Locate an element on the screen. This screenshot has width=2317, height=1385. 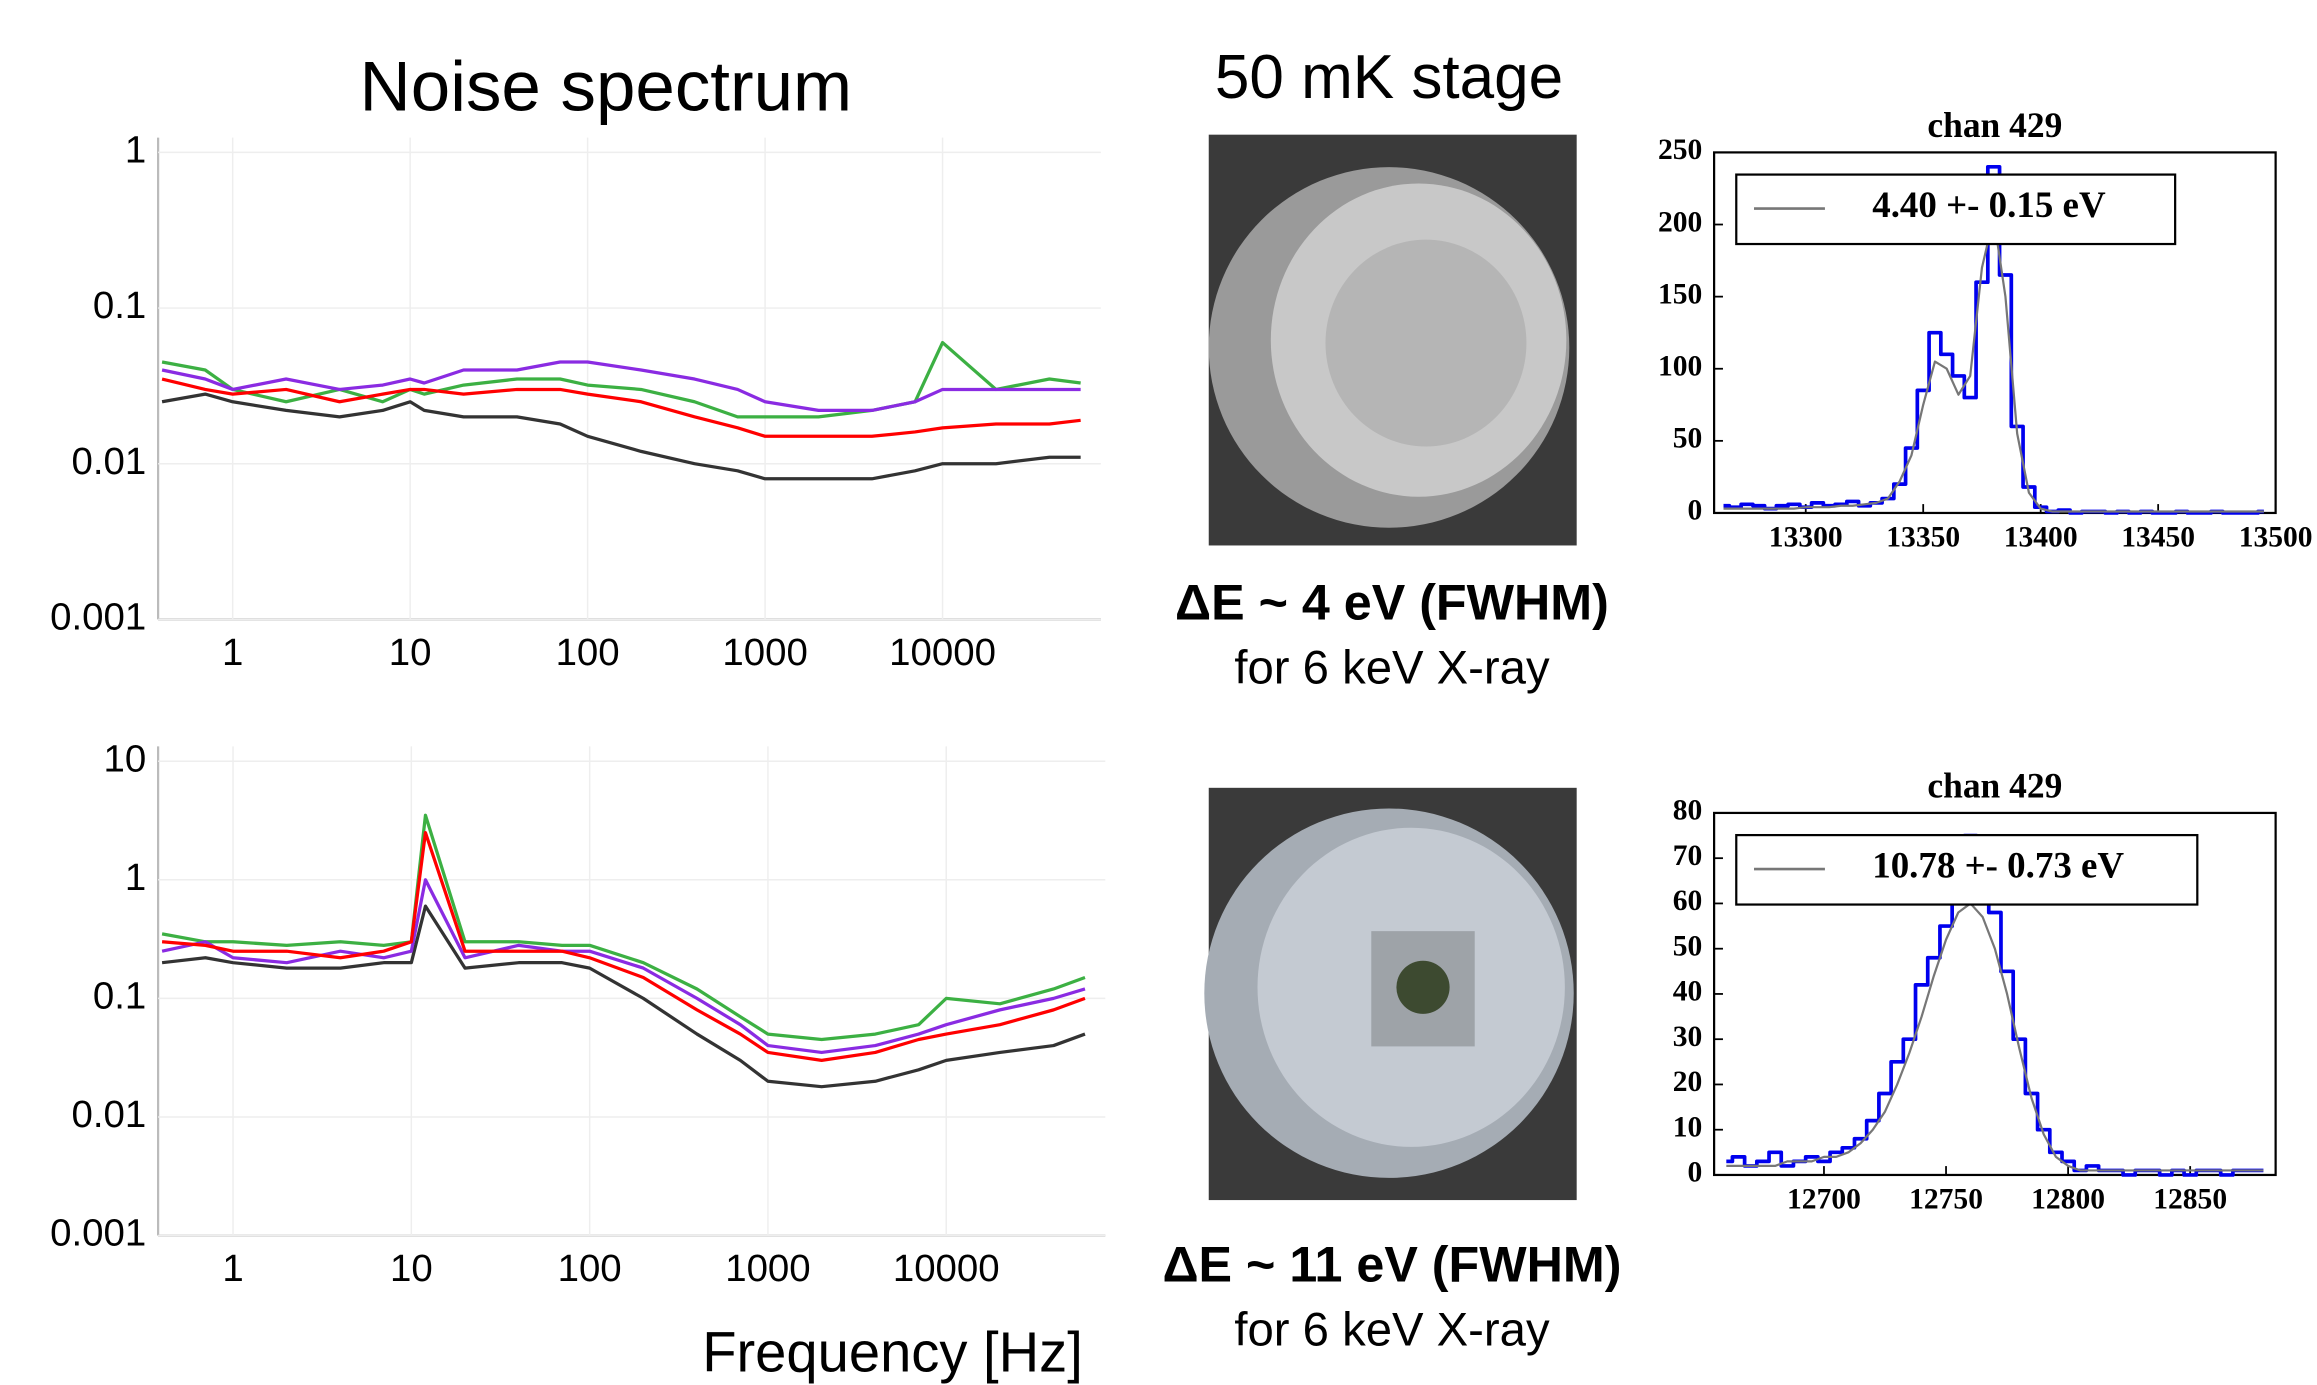
chart-title: Noise spectrum is located at coordinates (606, 87).